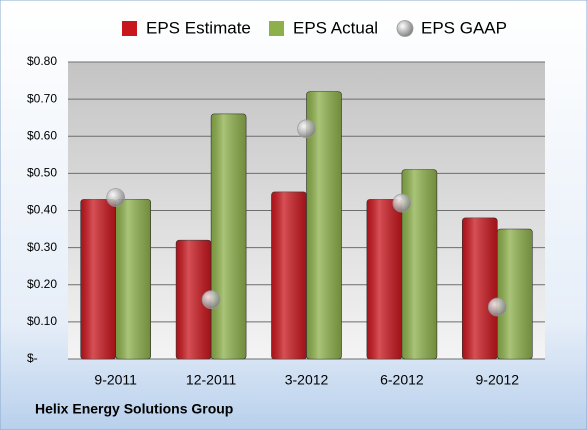 Image resolution: width=587 pixels, height=430 pixels. I want to click on x-tick-label: 6-2012, so click(402, 380).